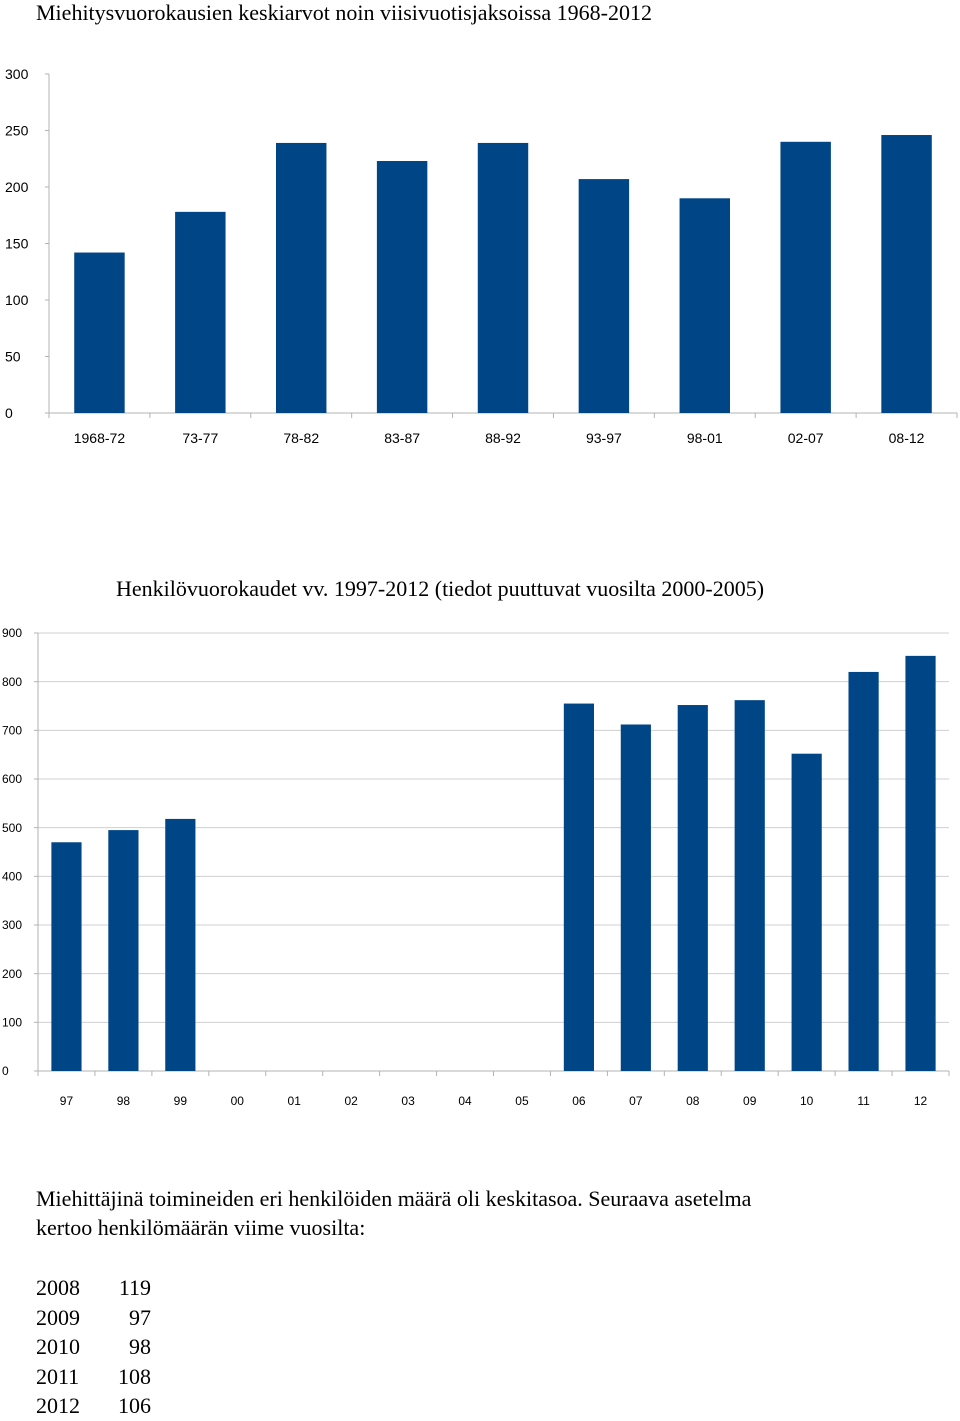 The image size is (960, 1421). Describe the element at coordinates (295, 1101) in the screenshot. I see `x-tick-label: 01` at that location.